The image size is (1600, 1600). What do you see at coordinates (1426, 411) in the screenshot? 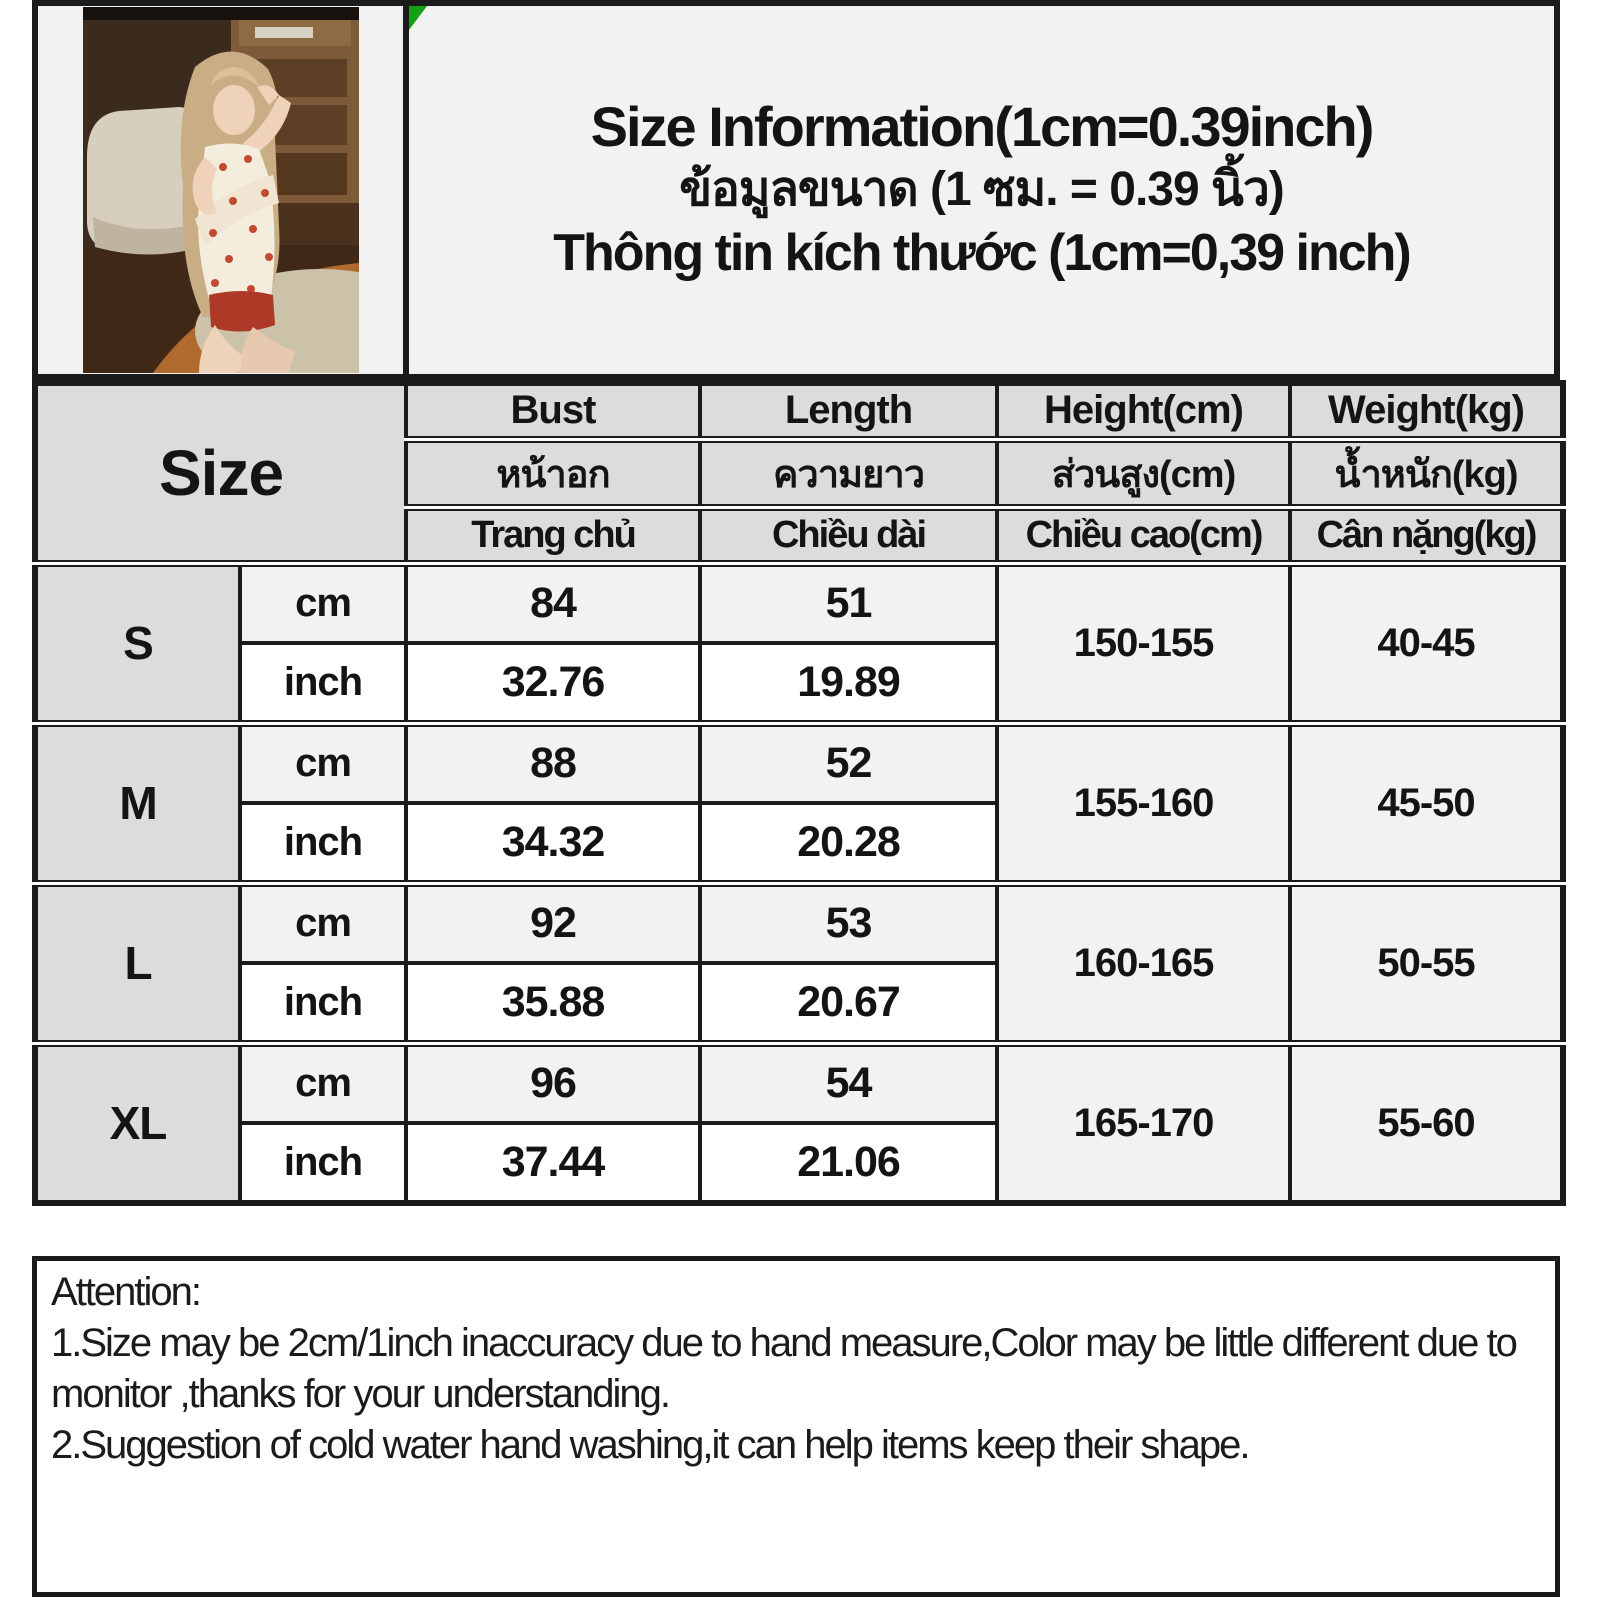
I see `col-header-weight-en: Weight(kg)` at bounding box center [1426, 411].